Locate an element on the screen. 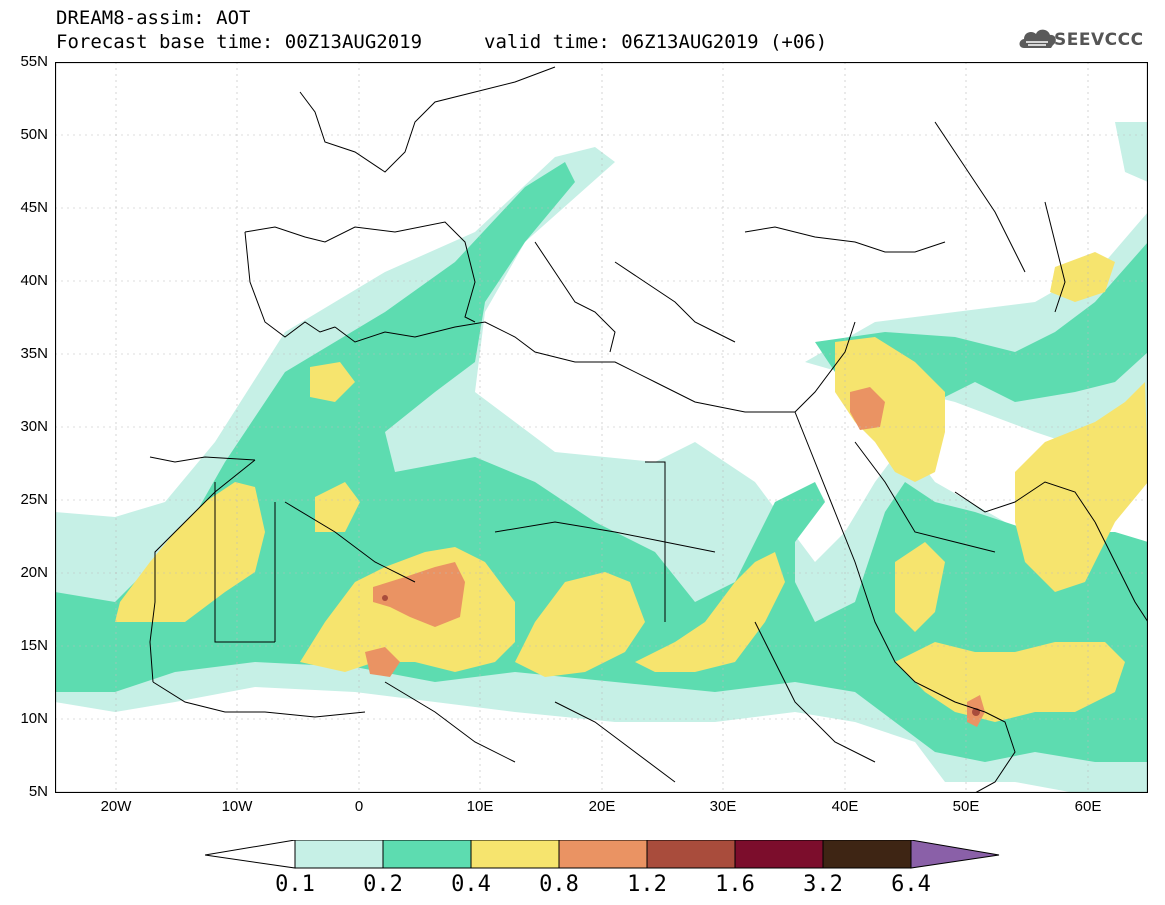 The width and height of the screenshot is (1165, 905). lon-label: 20E is located at coordinates (602, 806).